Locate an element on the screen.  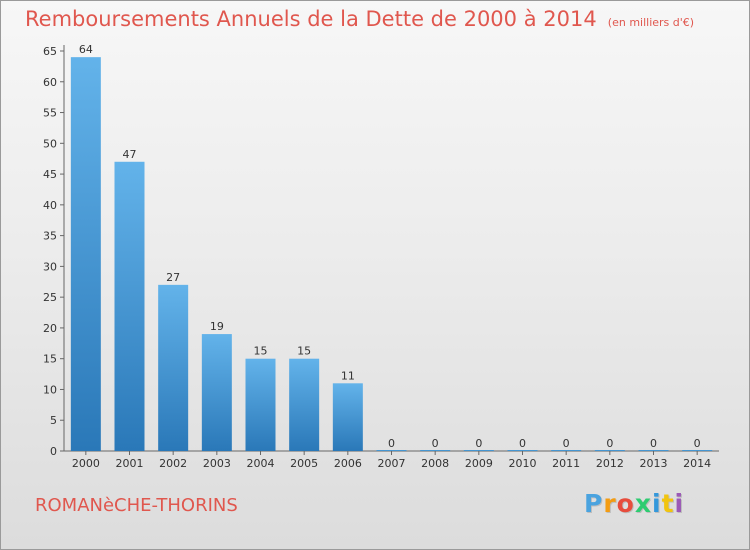
x-tick-label: 2009 is located at coordinates (479, 463).